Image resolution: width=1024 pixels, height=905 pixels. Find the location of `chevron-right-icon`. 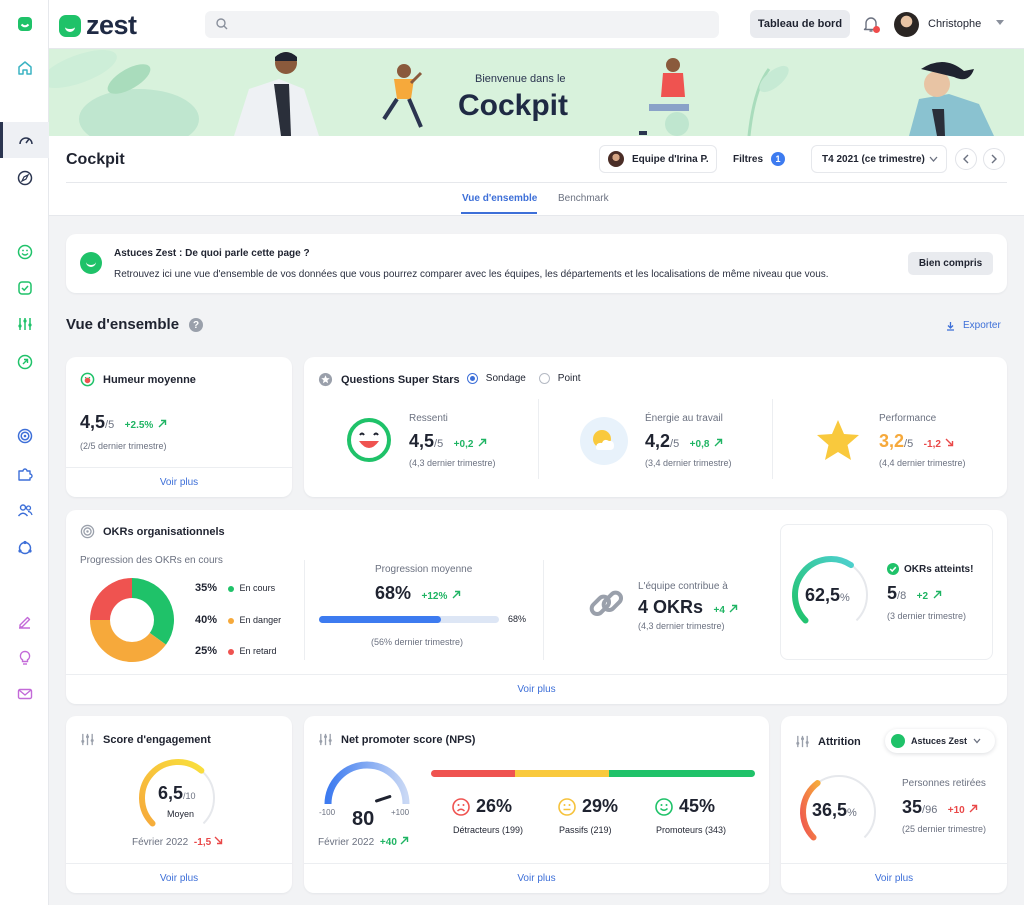

chevron-right-icon is located at coordinates (994, 159).